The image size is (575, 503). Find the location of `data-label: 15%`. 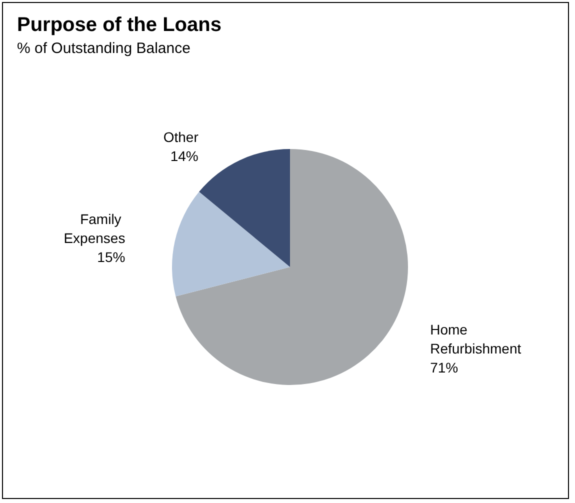

data-label: 15% is located at coordinates (111, 256).